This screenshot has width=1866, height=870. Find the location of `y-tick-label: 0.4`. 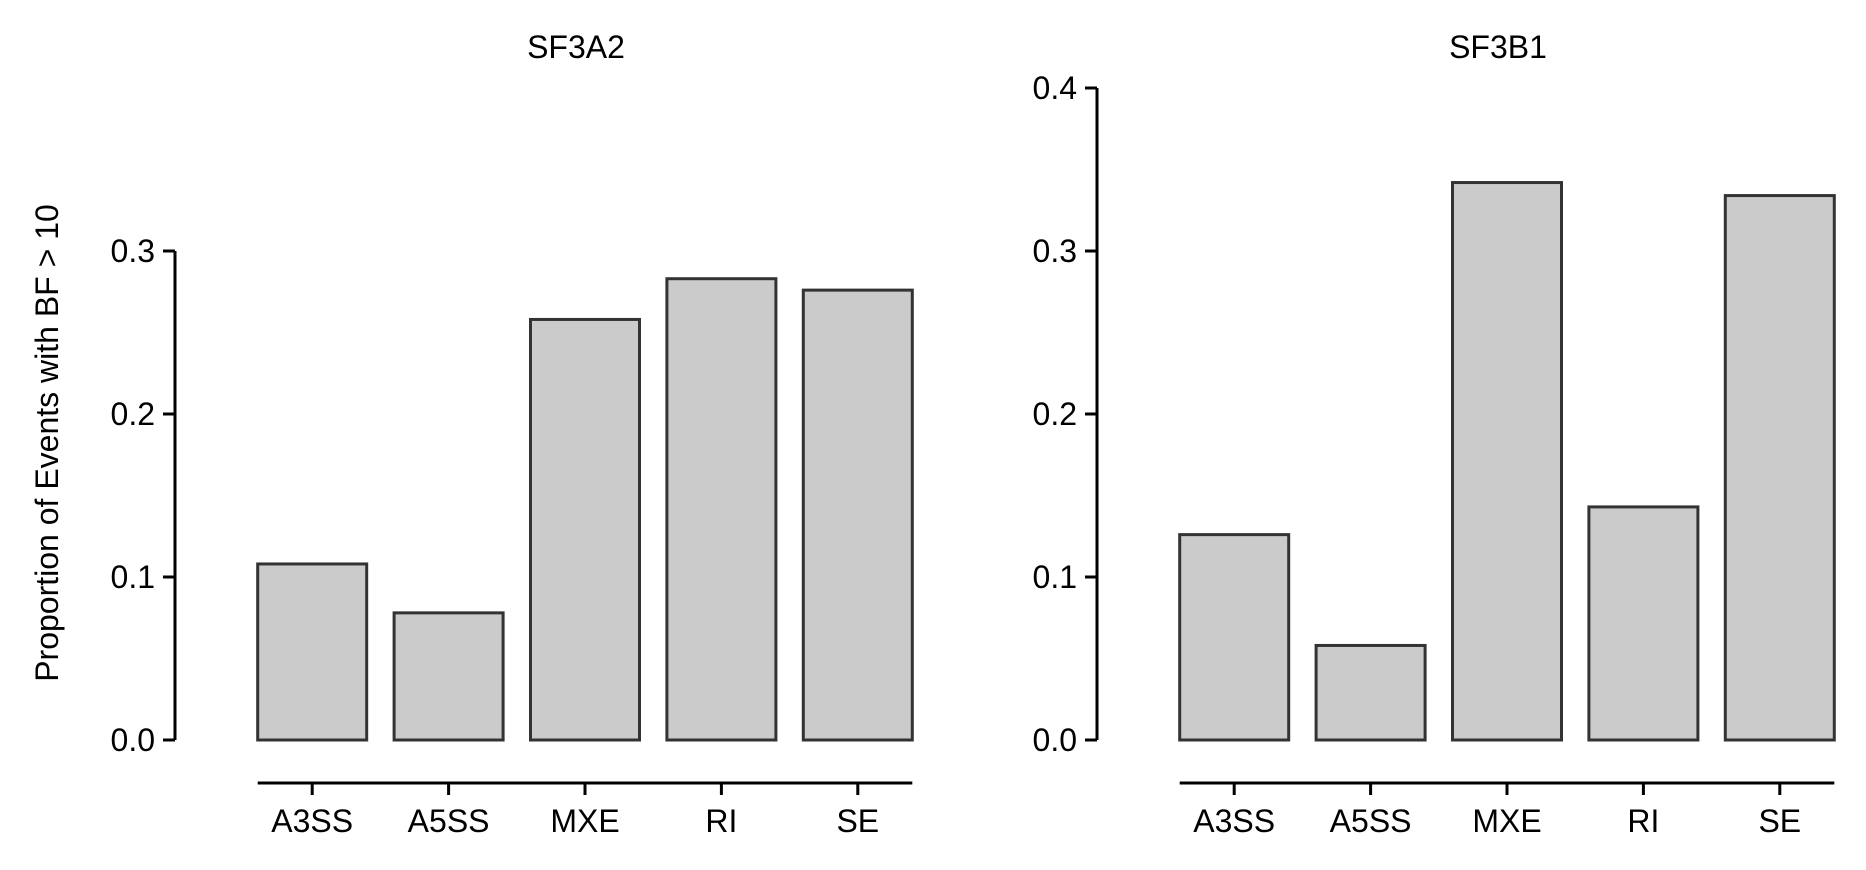

y-tick-label: 0.4 is located at coordinates (1055, 88).